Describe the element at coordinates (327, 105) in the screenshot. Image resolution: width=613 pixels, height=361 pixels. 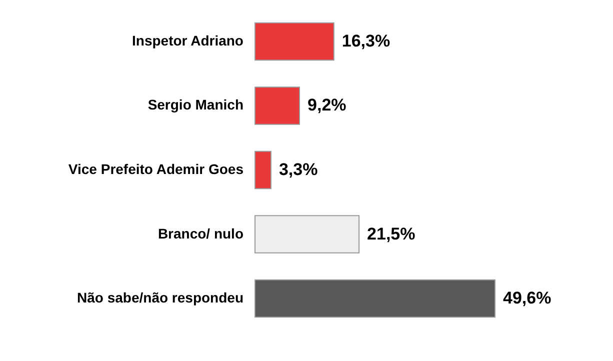
I see `data-label: 9,2%` at that location.